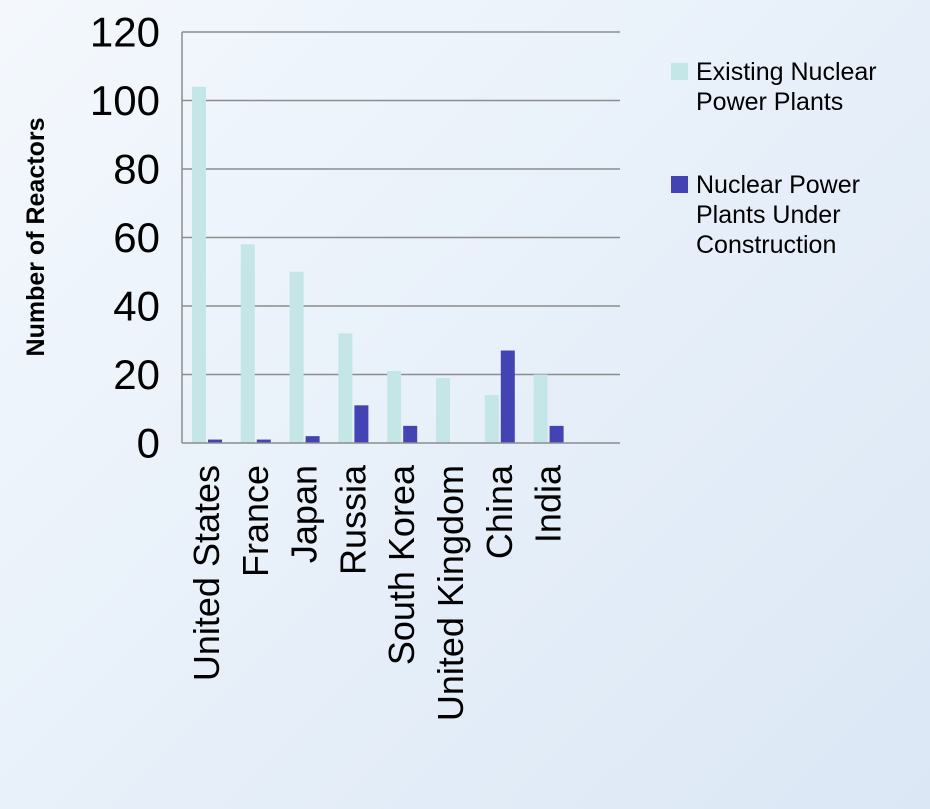  What do you see at coordinates (507, 396) in the screenshot?
I see `bar-under-construction-china` at bounding box center [507, 396].